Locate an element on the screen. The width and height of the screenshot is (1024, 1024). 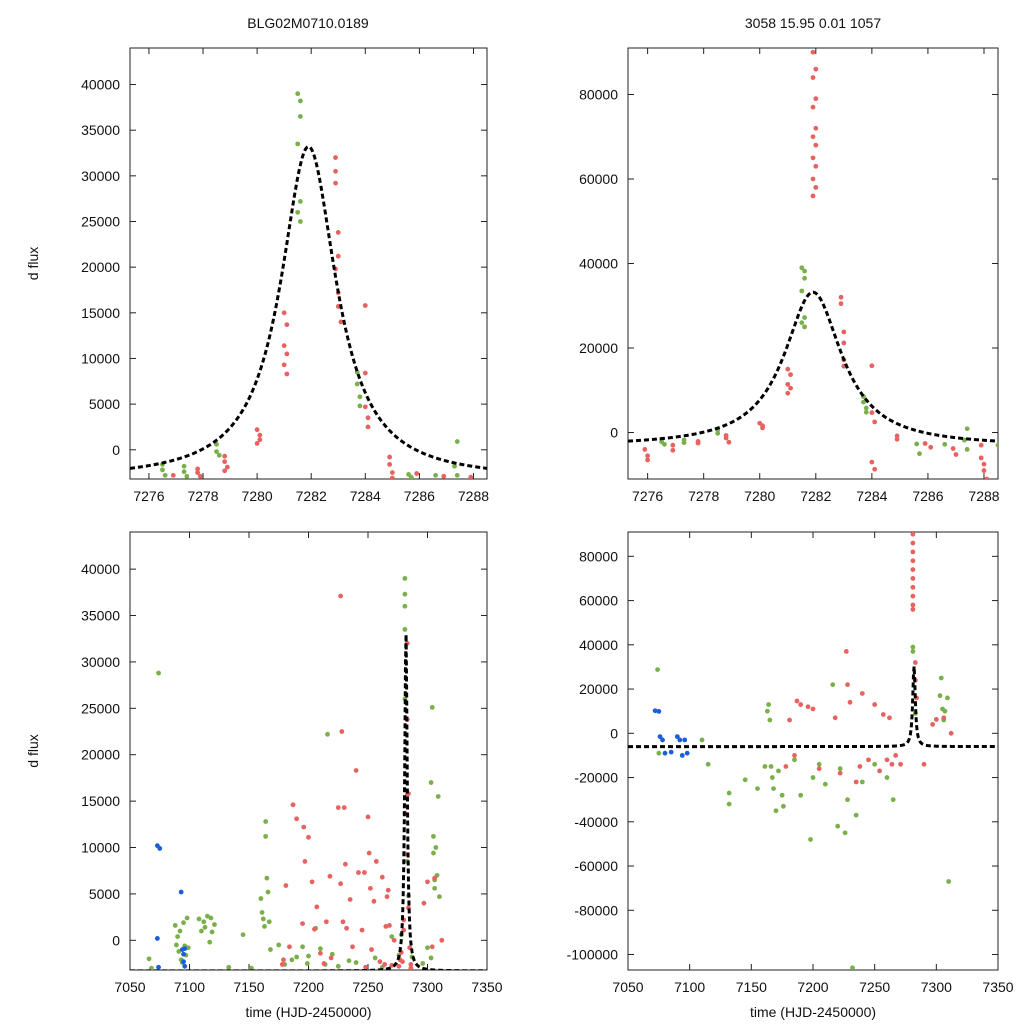
x-tick-label: 7250 is located at coordinates (367, 987).